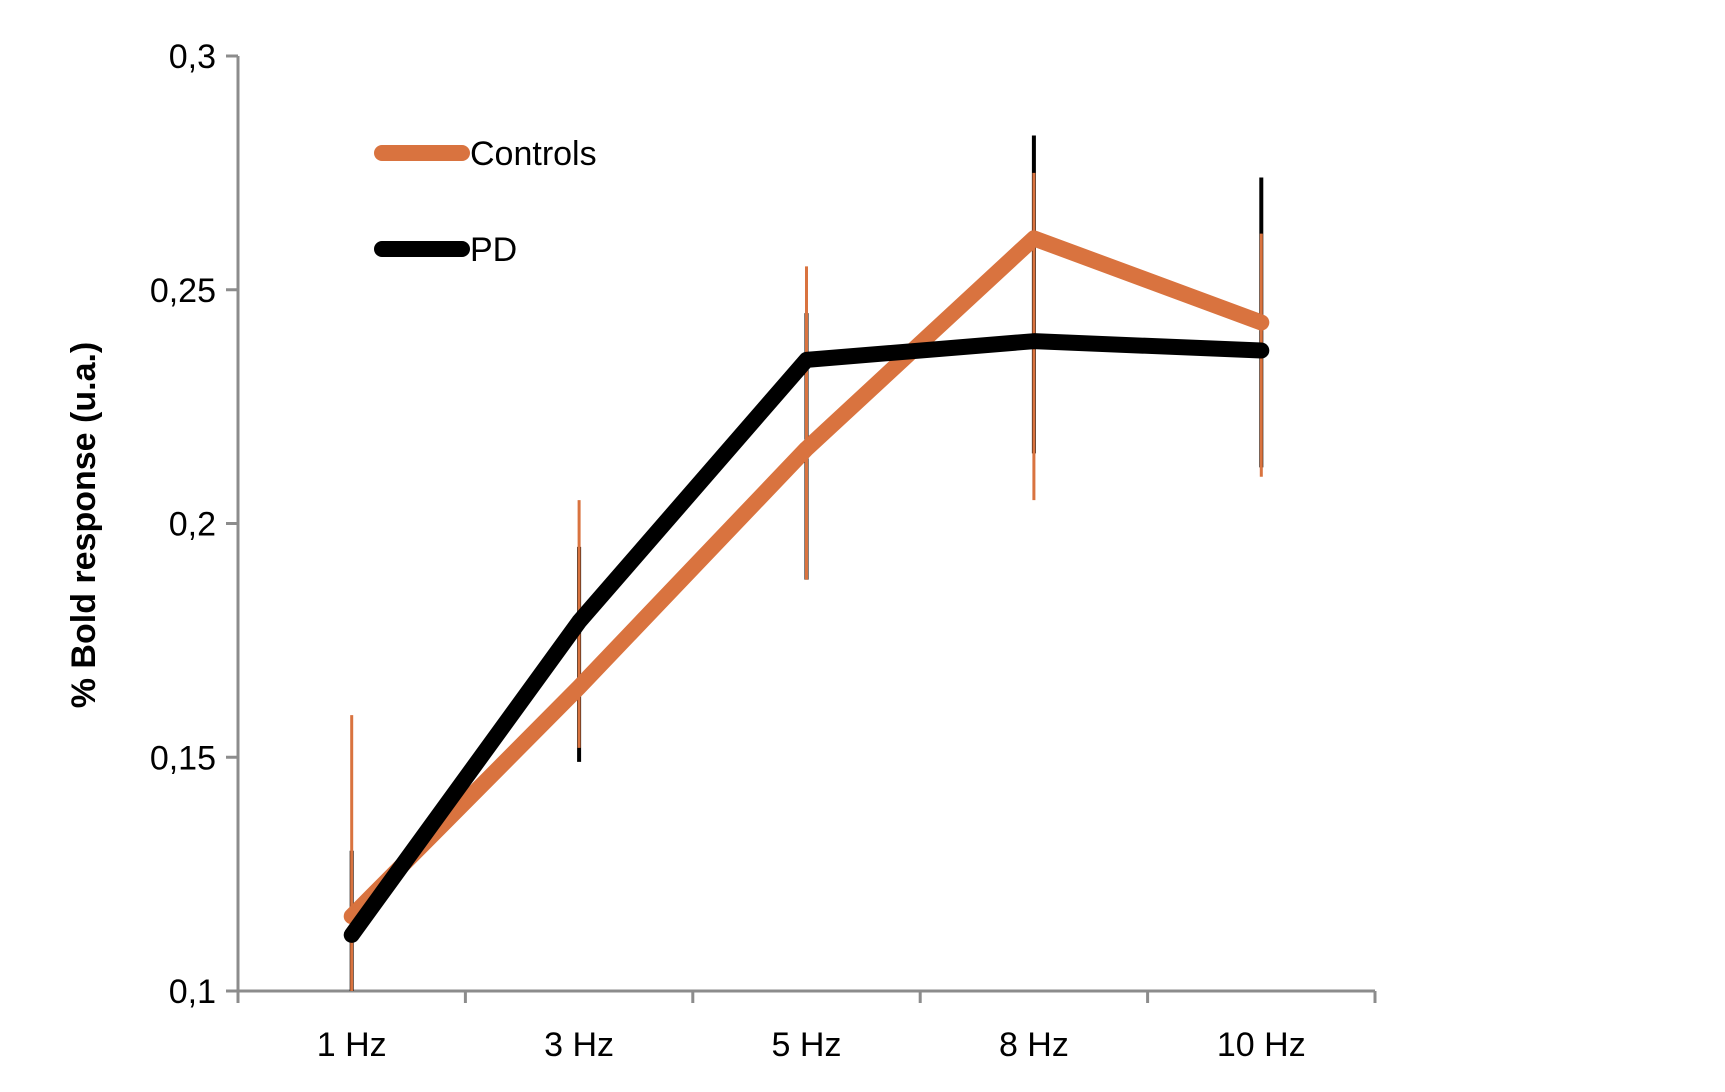  I want to click on x-tick-label: 10 Hz, so click(1261, 1045).